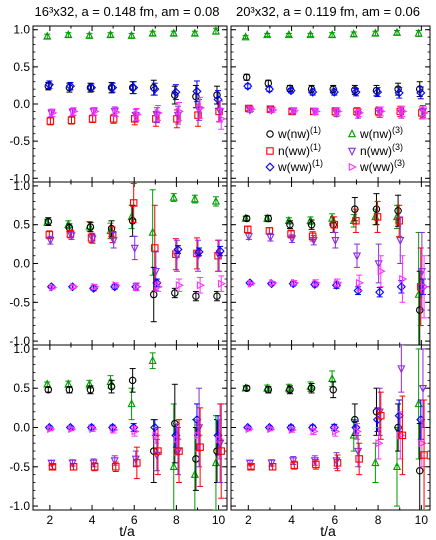 Image resolution: width=436 pixels, height=540 pixels. Describe the element at coordinates (422, 520) in the screenshot. I see `x-tick-label: 10` at that location.